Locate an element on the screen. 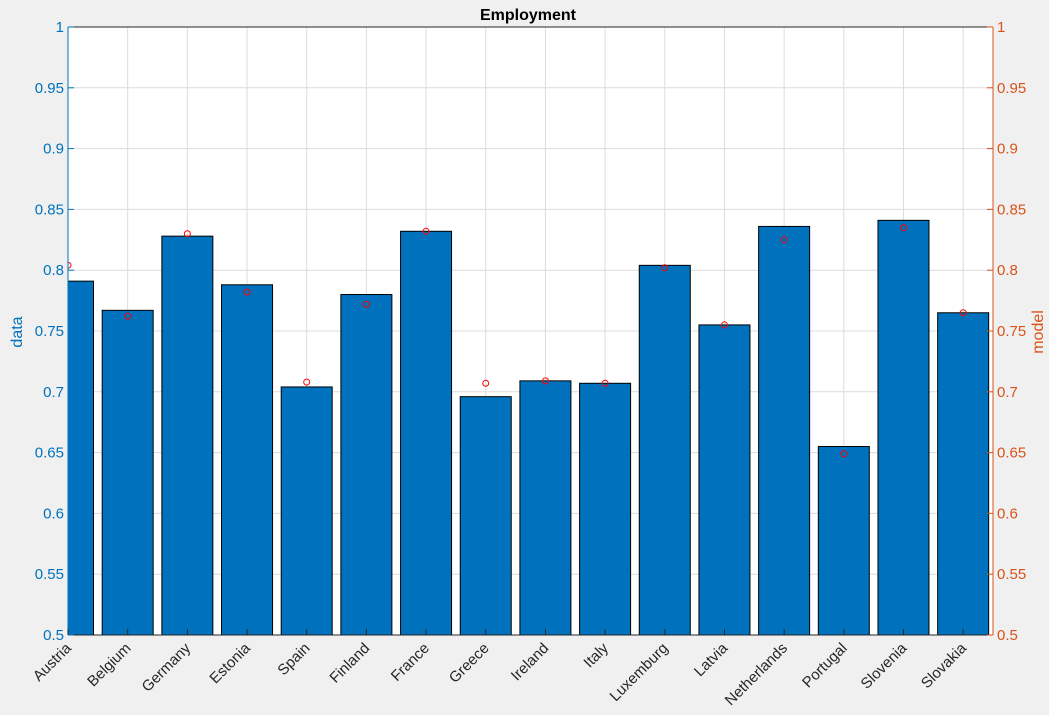 The height and width of the screenshot is (715, 1049). bar-slovakia is located at coordinates (963, 473).